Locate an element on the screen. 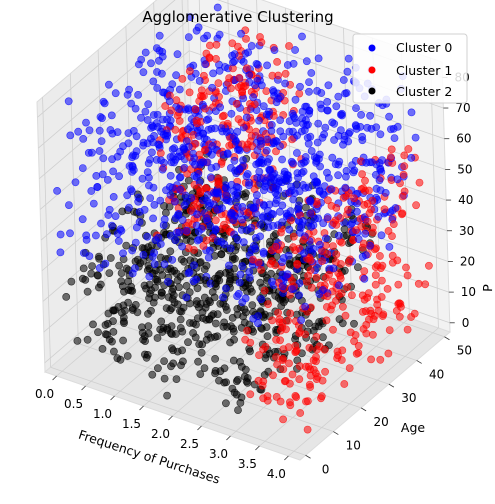  x-tick-label-4: 2.0 is located at coordinates (160, 434).